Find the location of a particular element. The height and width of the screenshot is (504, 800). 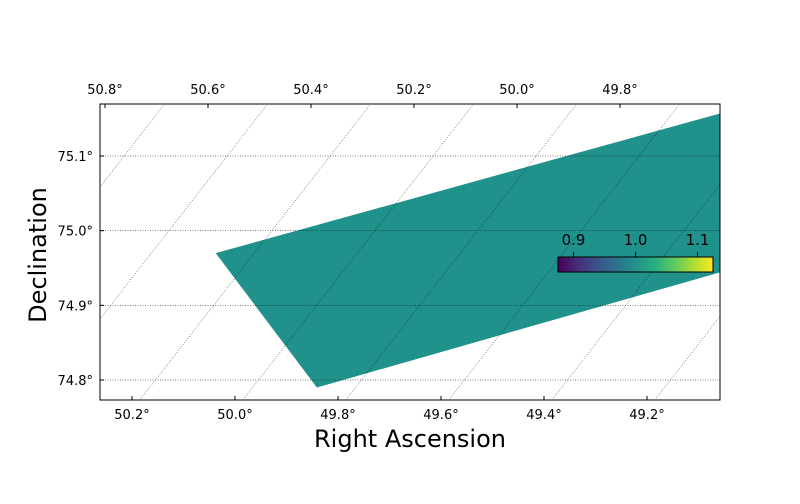

bottom-x-tick-label: 49.6° is located at coordinates (440, 415).